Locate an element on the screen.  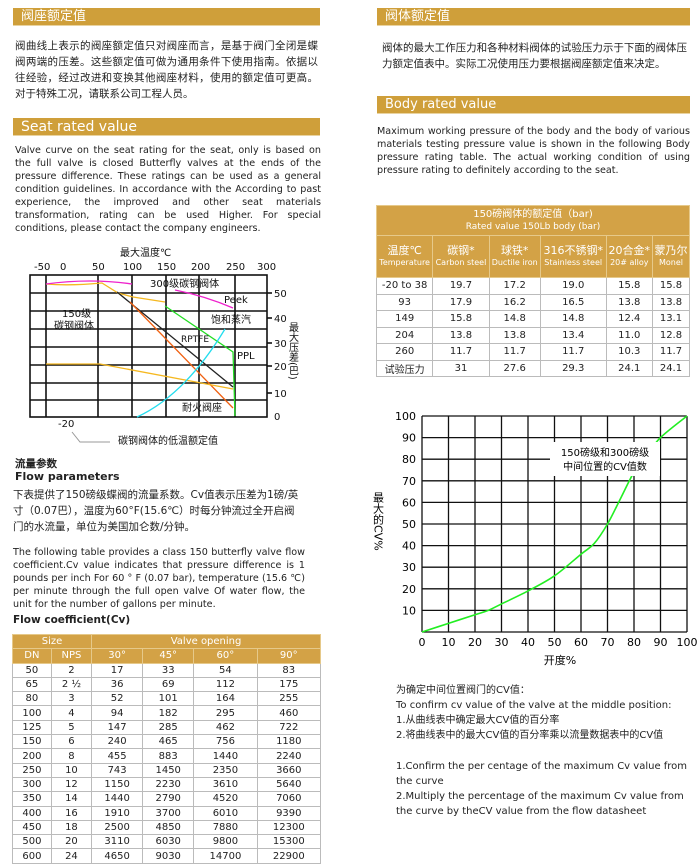
table-cell: 33 is located at coordinates (168, 670).